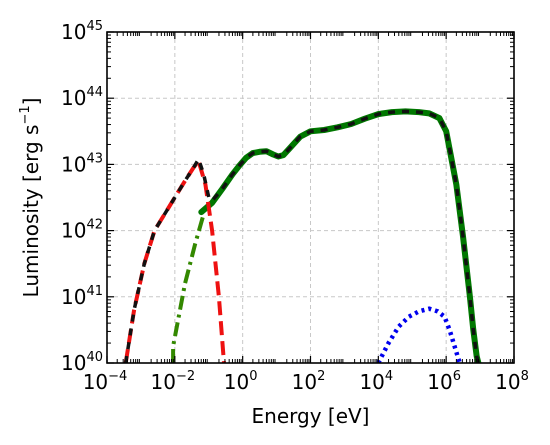 Image resolution: width=550 pixels, height=445 pixels. Describe the element at coordinates (309, 381) in the screenshot. I see `x-tick-label: 10²` at that location.